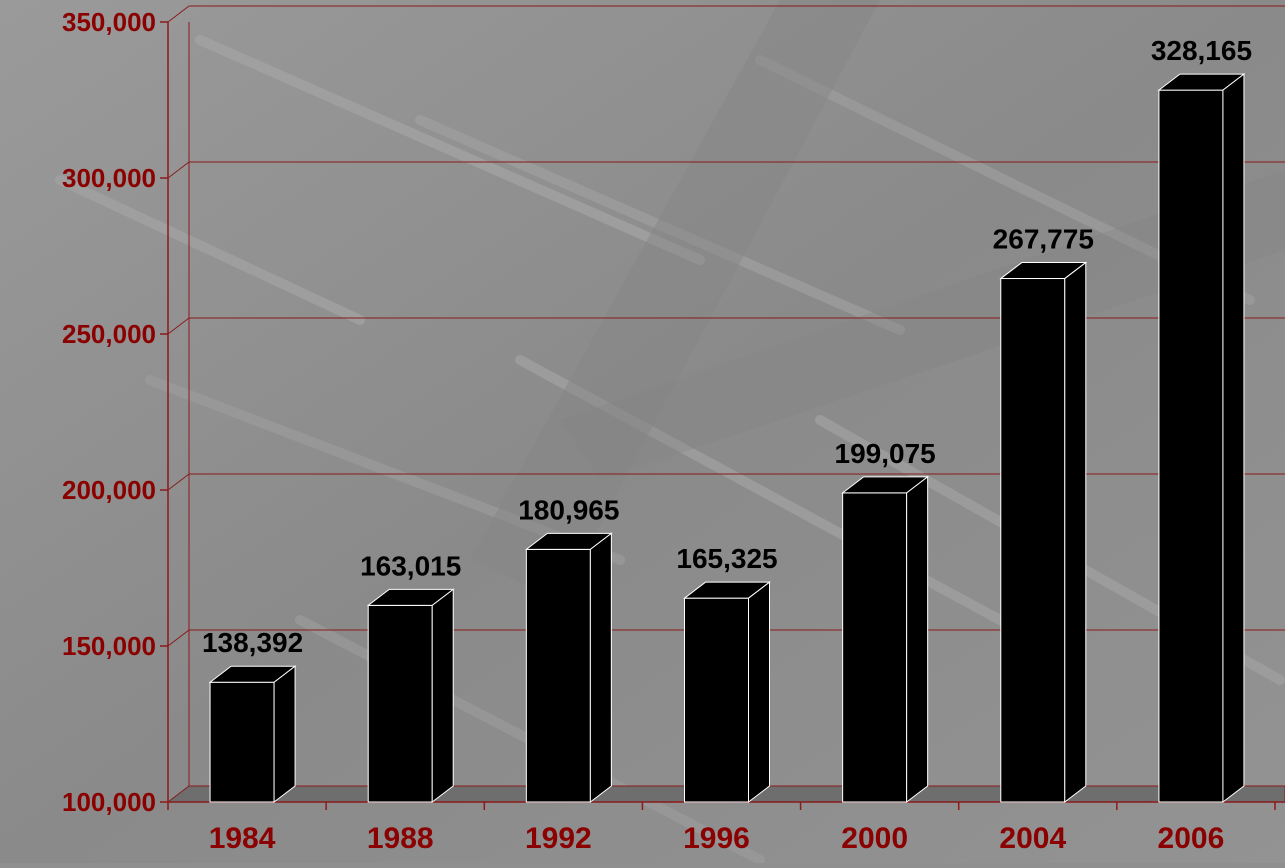 This screenshot has height=868, width=1285. What do you see at coordinates (568, 509) in the screenshot?
I see `data-label: 180,965` at bounding box center [568, 509].